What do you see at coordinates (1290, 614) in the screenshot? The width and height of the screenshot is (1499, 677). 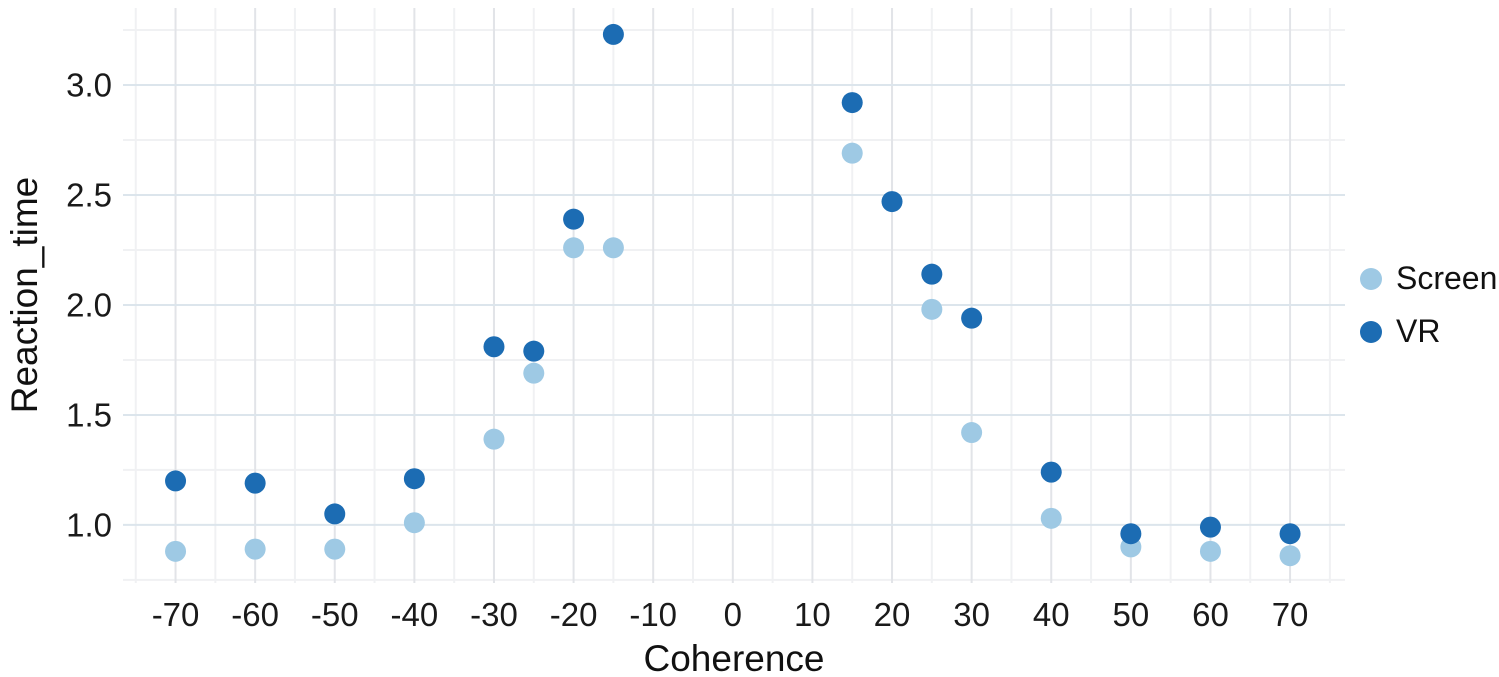 I see `x-tick-label: 70` at bounding box center [1290, 614].